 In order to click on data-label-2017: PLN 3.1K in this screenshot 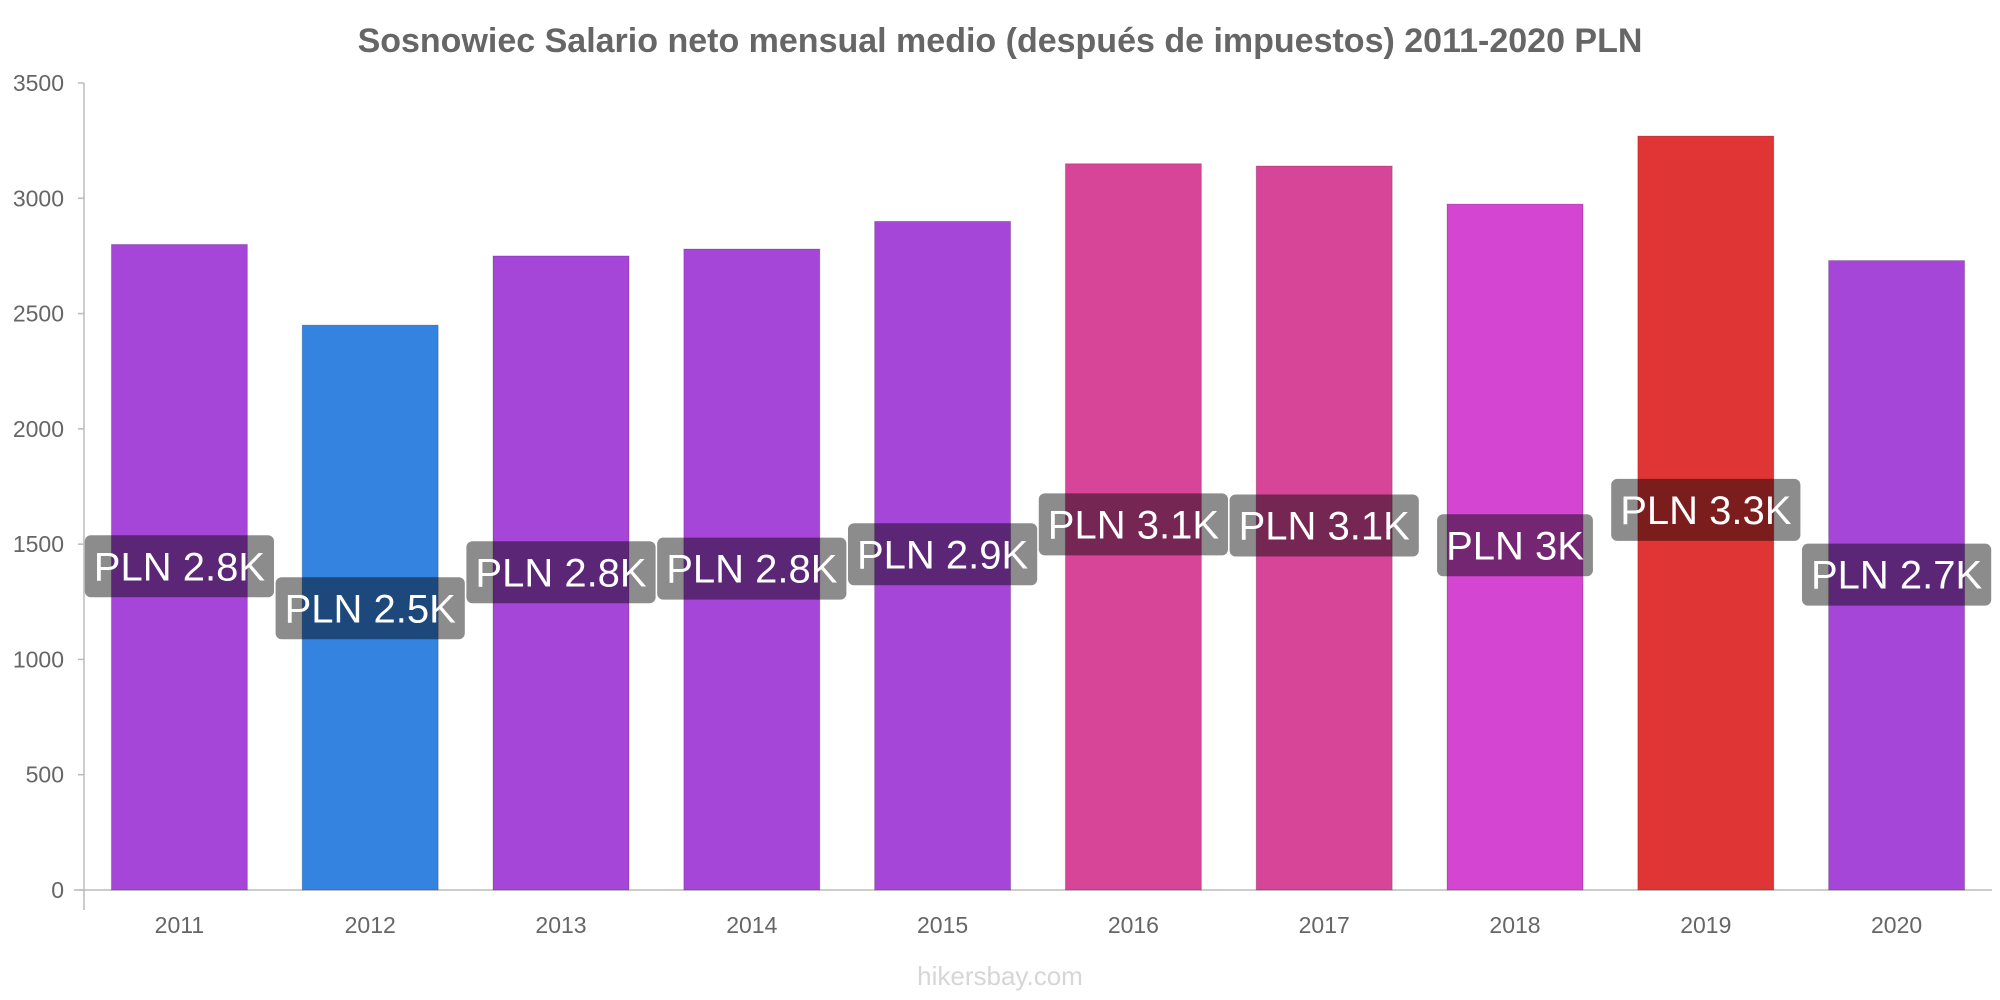, I will do `click(1324, 525)`.